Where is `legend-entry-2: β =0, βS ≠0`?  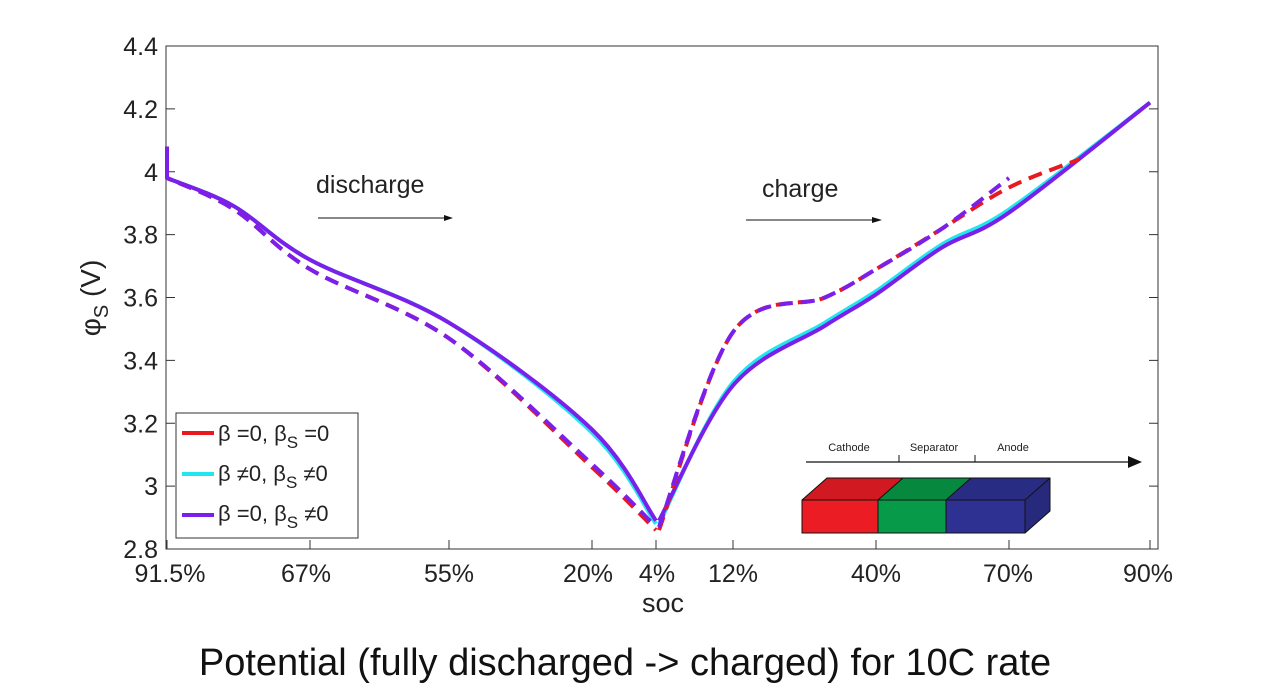
legend-entry-2: β =0, βS ≠0 is located at coordinates (255, 516).